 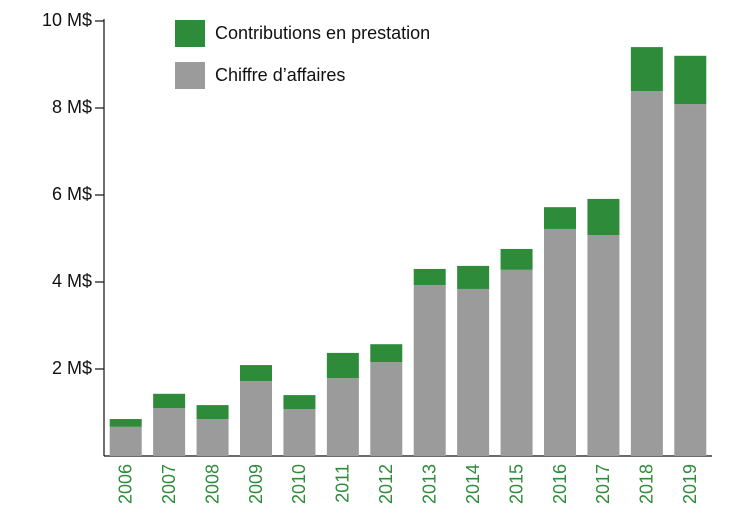 What do you see at coordinates (343, 483) in the screenshot?
I see `x-tick-label: 2011` at bounding box center [343, 483].